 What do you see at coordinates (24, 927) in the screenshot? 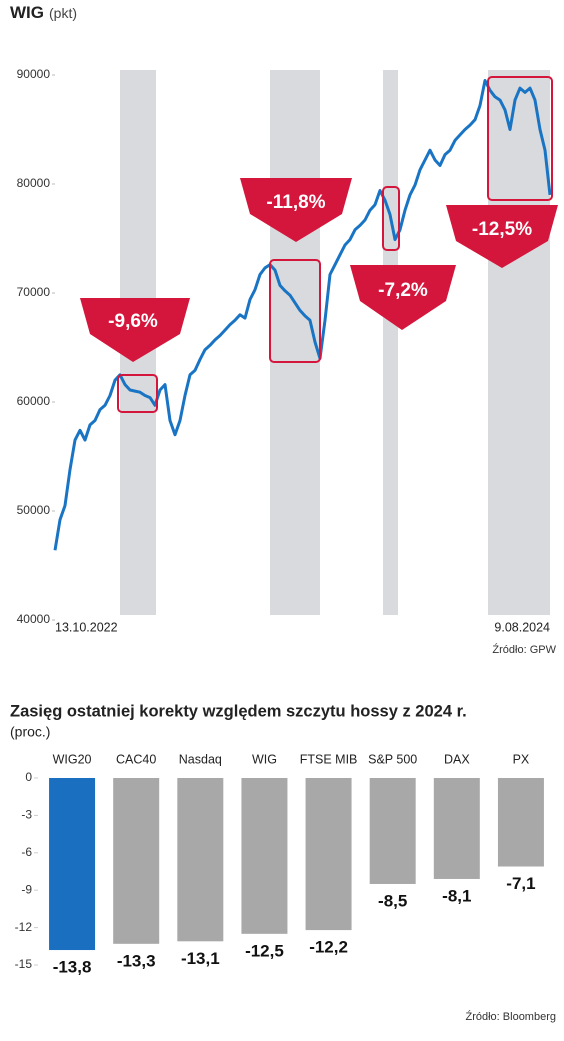
I see `y-tick-label: -12` at bounding box center [24, 927].